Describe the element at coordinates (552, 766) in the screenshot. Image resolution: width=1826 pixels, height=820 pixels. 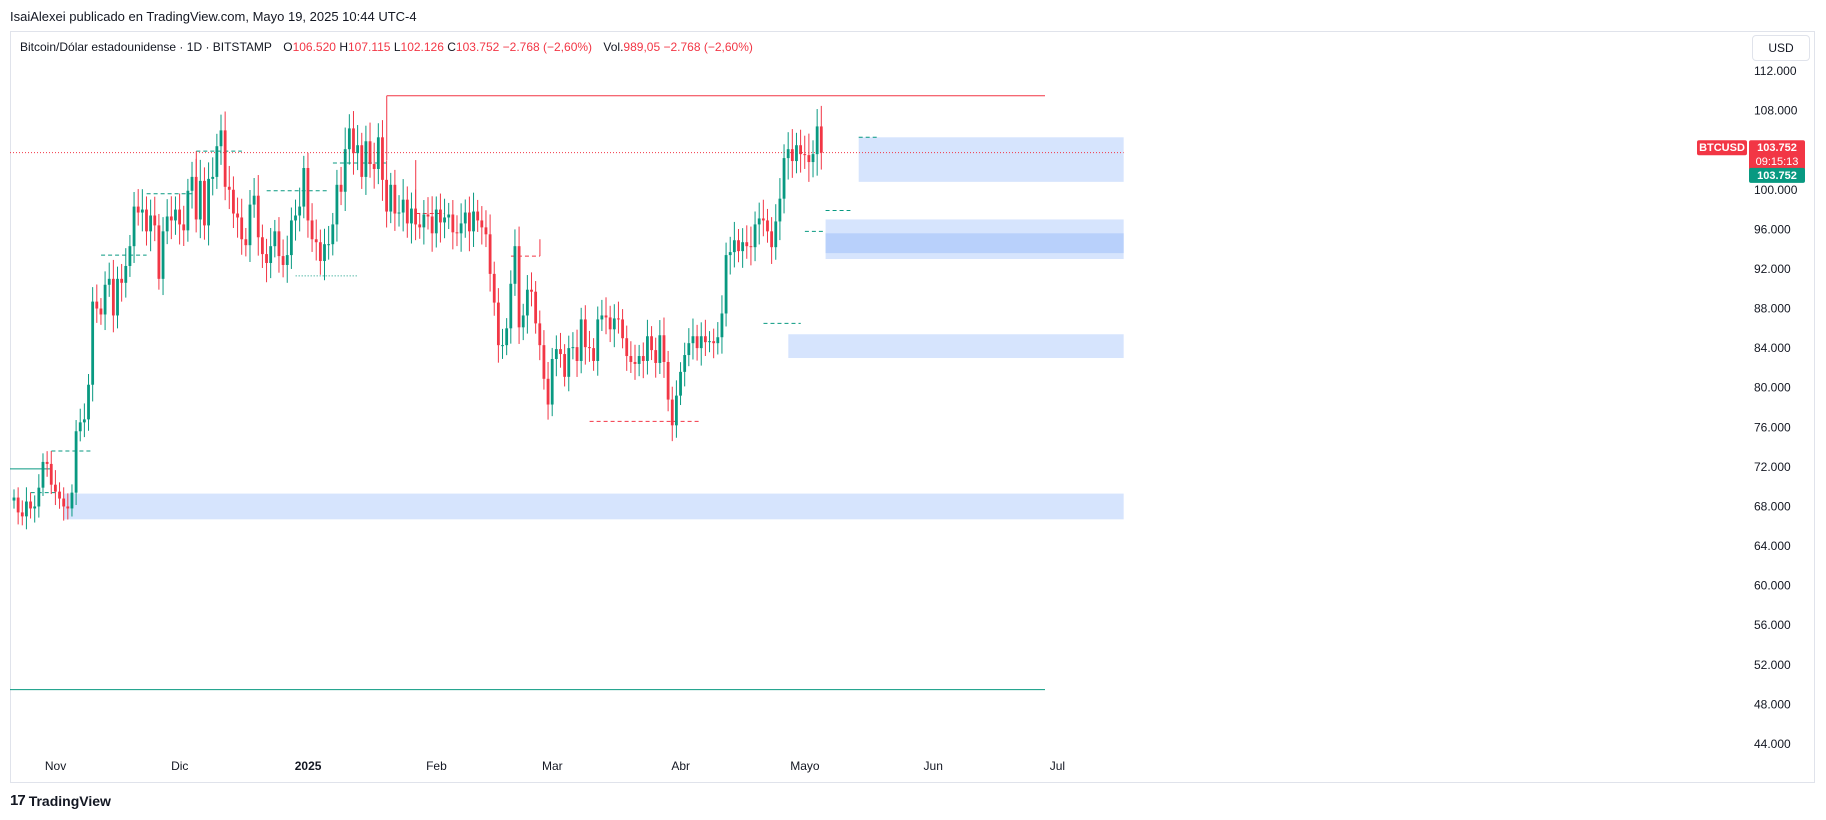
I see `time-tick-label: Mar` at that location.